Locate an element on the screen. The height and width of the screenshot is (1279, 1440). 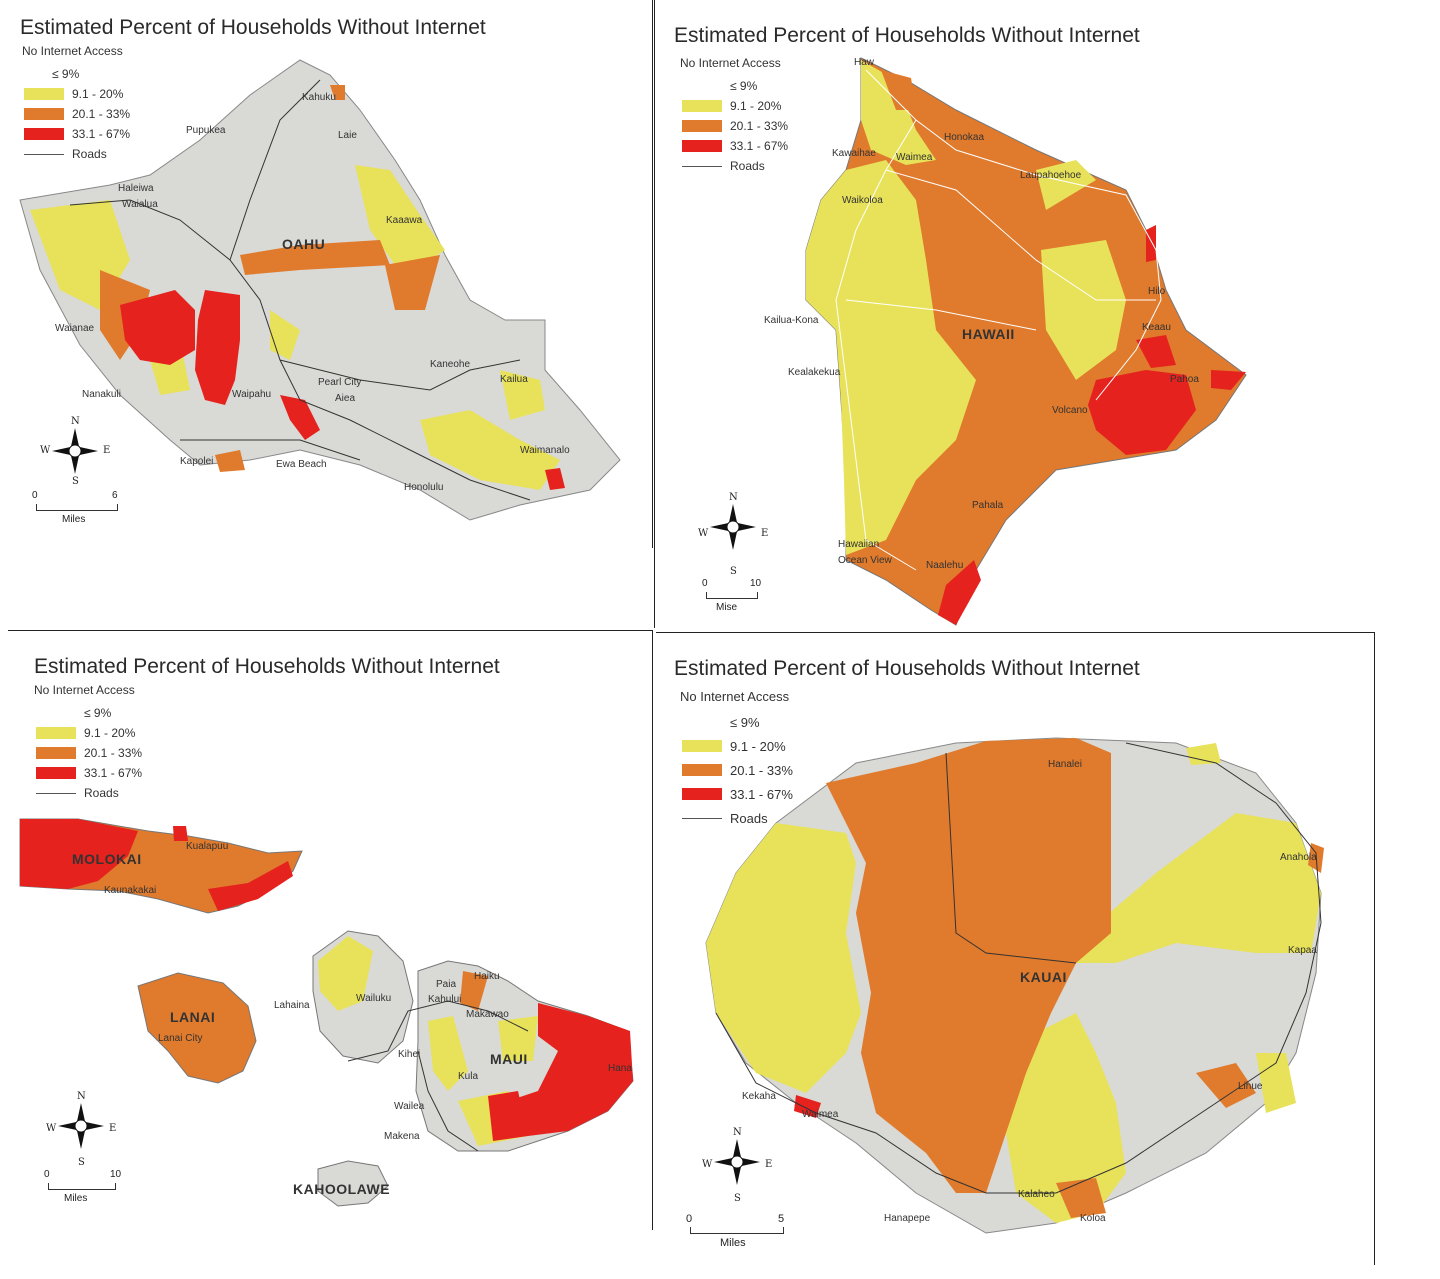
place-label: Makena is located at coordinates (402, 1136).